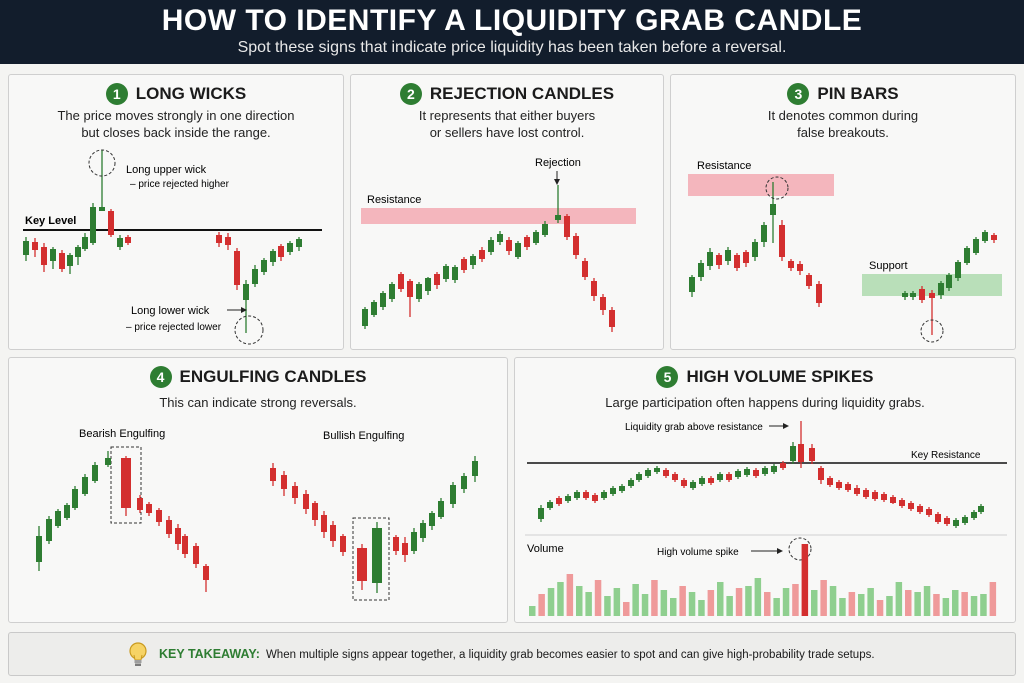 This screenshot has height=683, width=1024. What do you see at coordinates (798, 94) in the screenshot?
I see `panel-number-badge: 3` at bounding box center [798, 94].